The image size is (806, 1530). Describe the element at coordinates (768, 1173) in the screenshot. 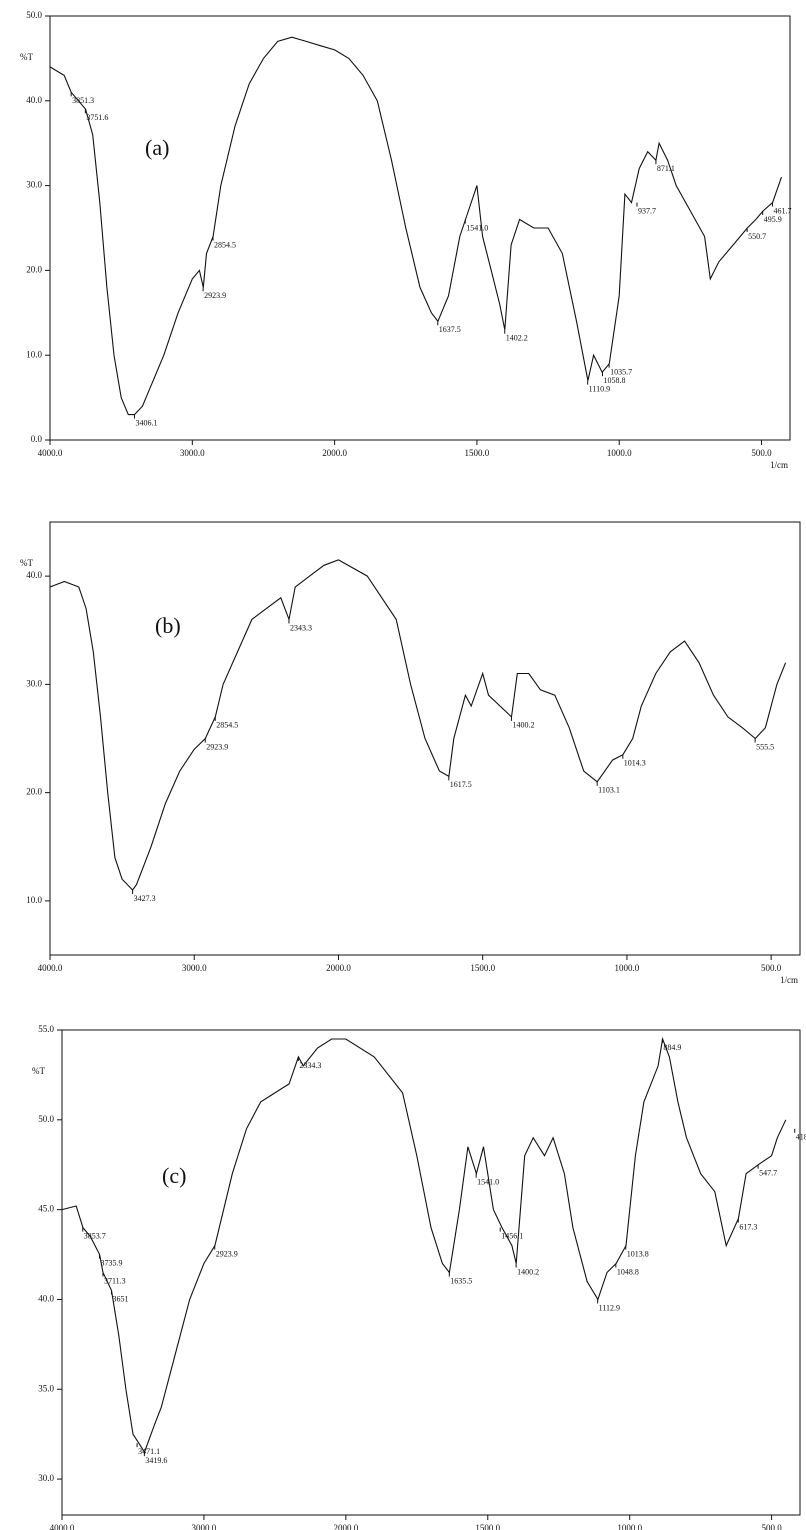

I see `peak-label: 547.7` at that location.